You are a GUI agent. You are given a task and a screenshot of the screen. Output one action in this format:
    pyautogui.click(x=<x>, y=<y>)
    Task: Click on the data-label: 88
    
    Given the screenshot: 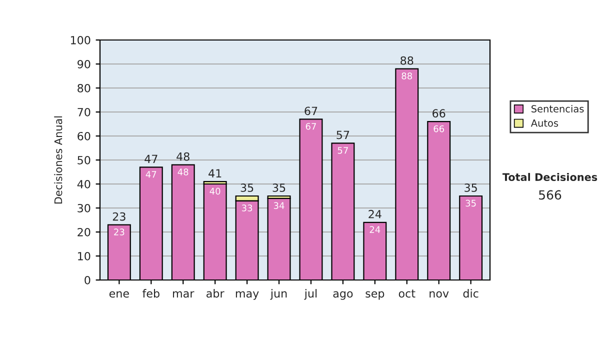 What is the action you would take?
    pyautogui.click(x=407, y=76)
    